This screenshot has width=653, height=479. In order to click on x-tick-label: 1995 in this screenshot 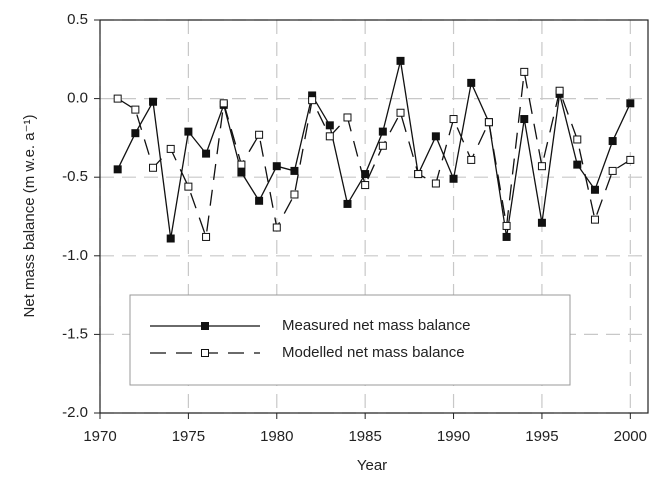, I will do `click(541, 436)`.